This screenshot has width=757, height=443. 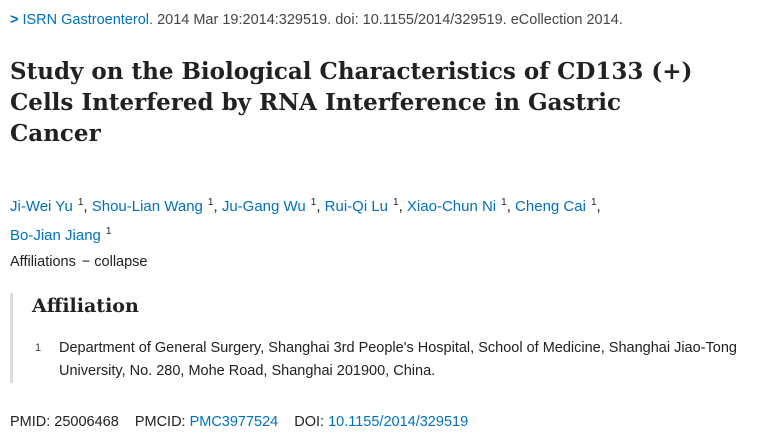 What do you see at coordinates (234, 422) in the screenshot?
I see `pmcid-link: PMC3977524` at bounding box center [234, 422].